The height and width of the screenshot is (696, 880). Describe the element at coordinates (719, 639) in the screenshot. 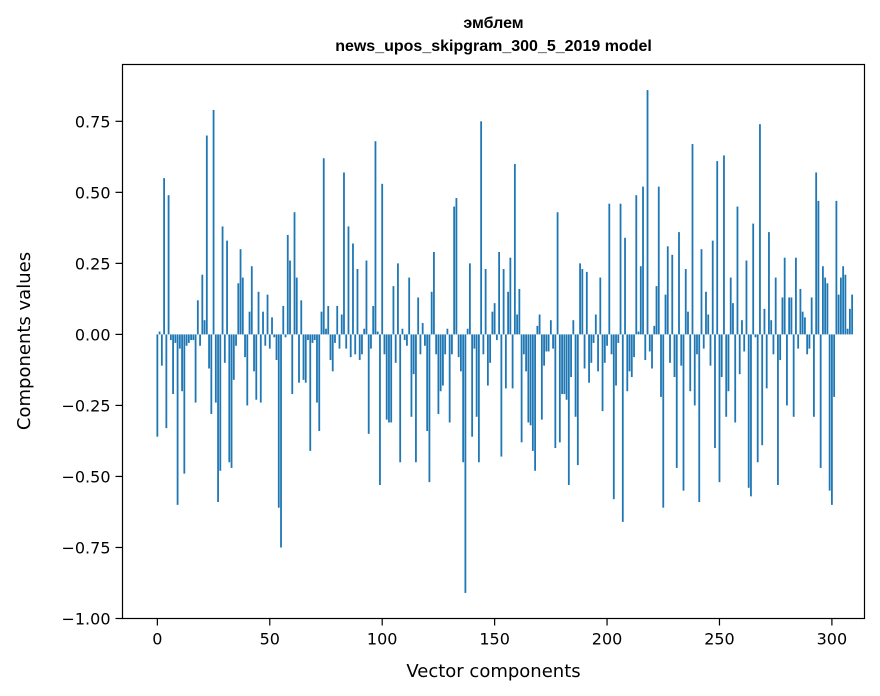

I see `x-tick-label: 250` at that location.